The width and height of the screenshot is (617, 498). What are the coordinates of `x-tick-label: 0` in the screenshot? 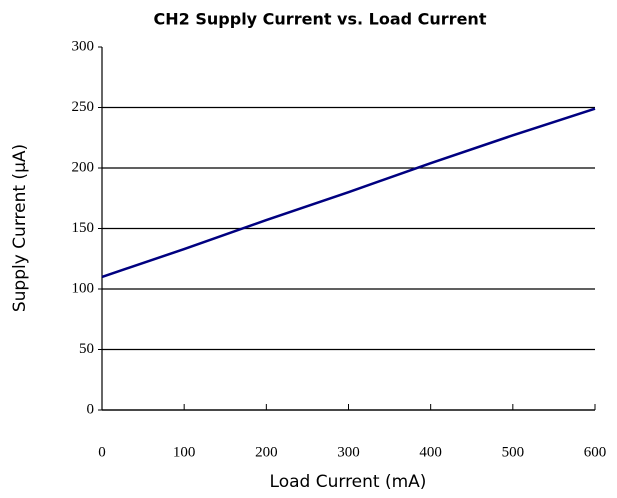 It's located at (102, 452).